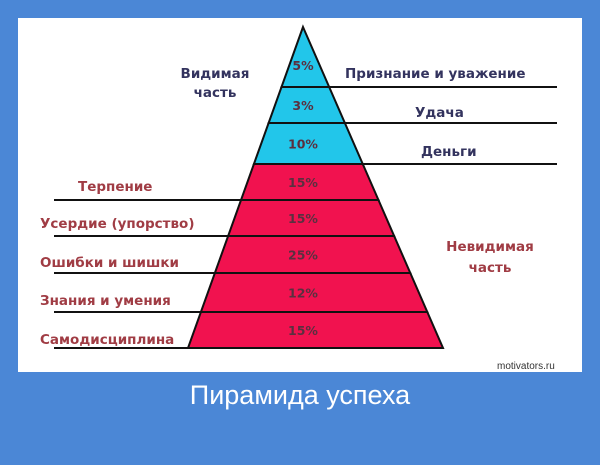 This screenshot has width=600, height=465. Describe the element at coordinates (490, 247) in the screenshot. I see `invisible-part-label-1: Невидимая` at that location.